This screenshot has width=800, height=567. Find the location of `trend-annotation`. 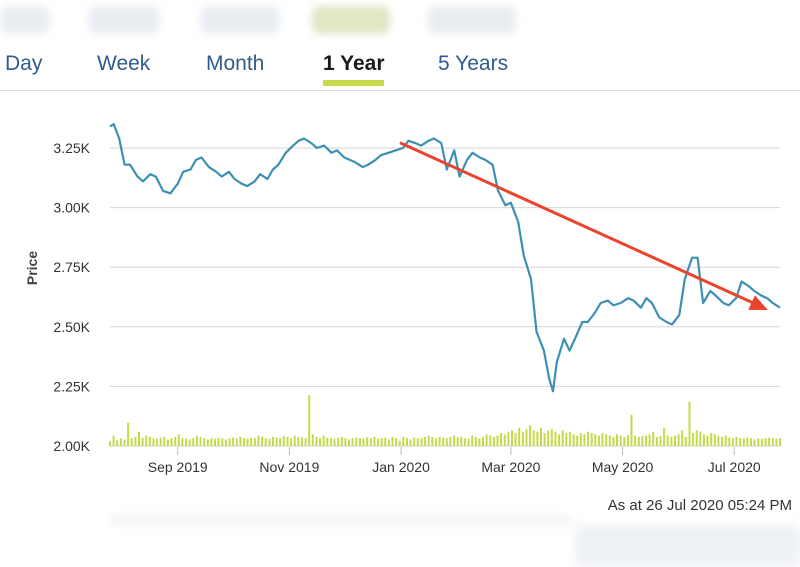

trend-annotation is located at coordinates (584, 226).